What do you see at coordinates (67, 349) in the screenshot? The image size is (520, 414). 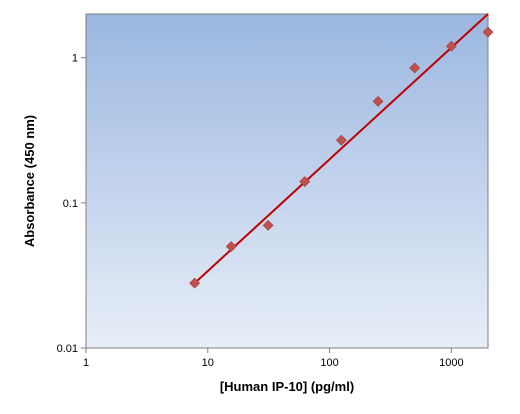 I see `y-tick-label: 0.01` at bounding box center [67, 349].